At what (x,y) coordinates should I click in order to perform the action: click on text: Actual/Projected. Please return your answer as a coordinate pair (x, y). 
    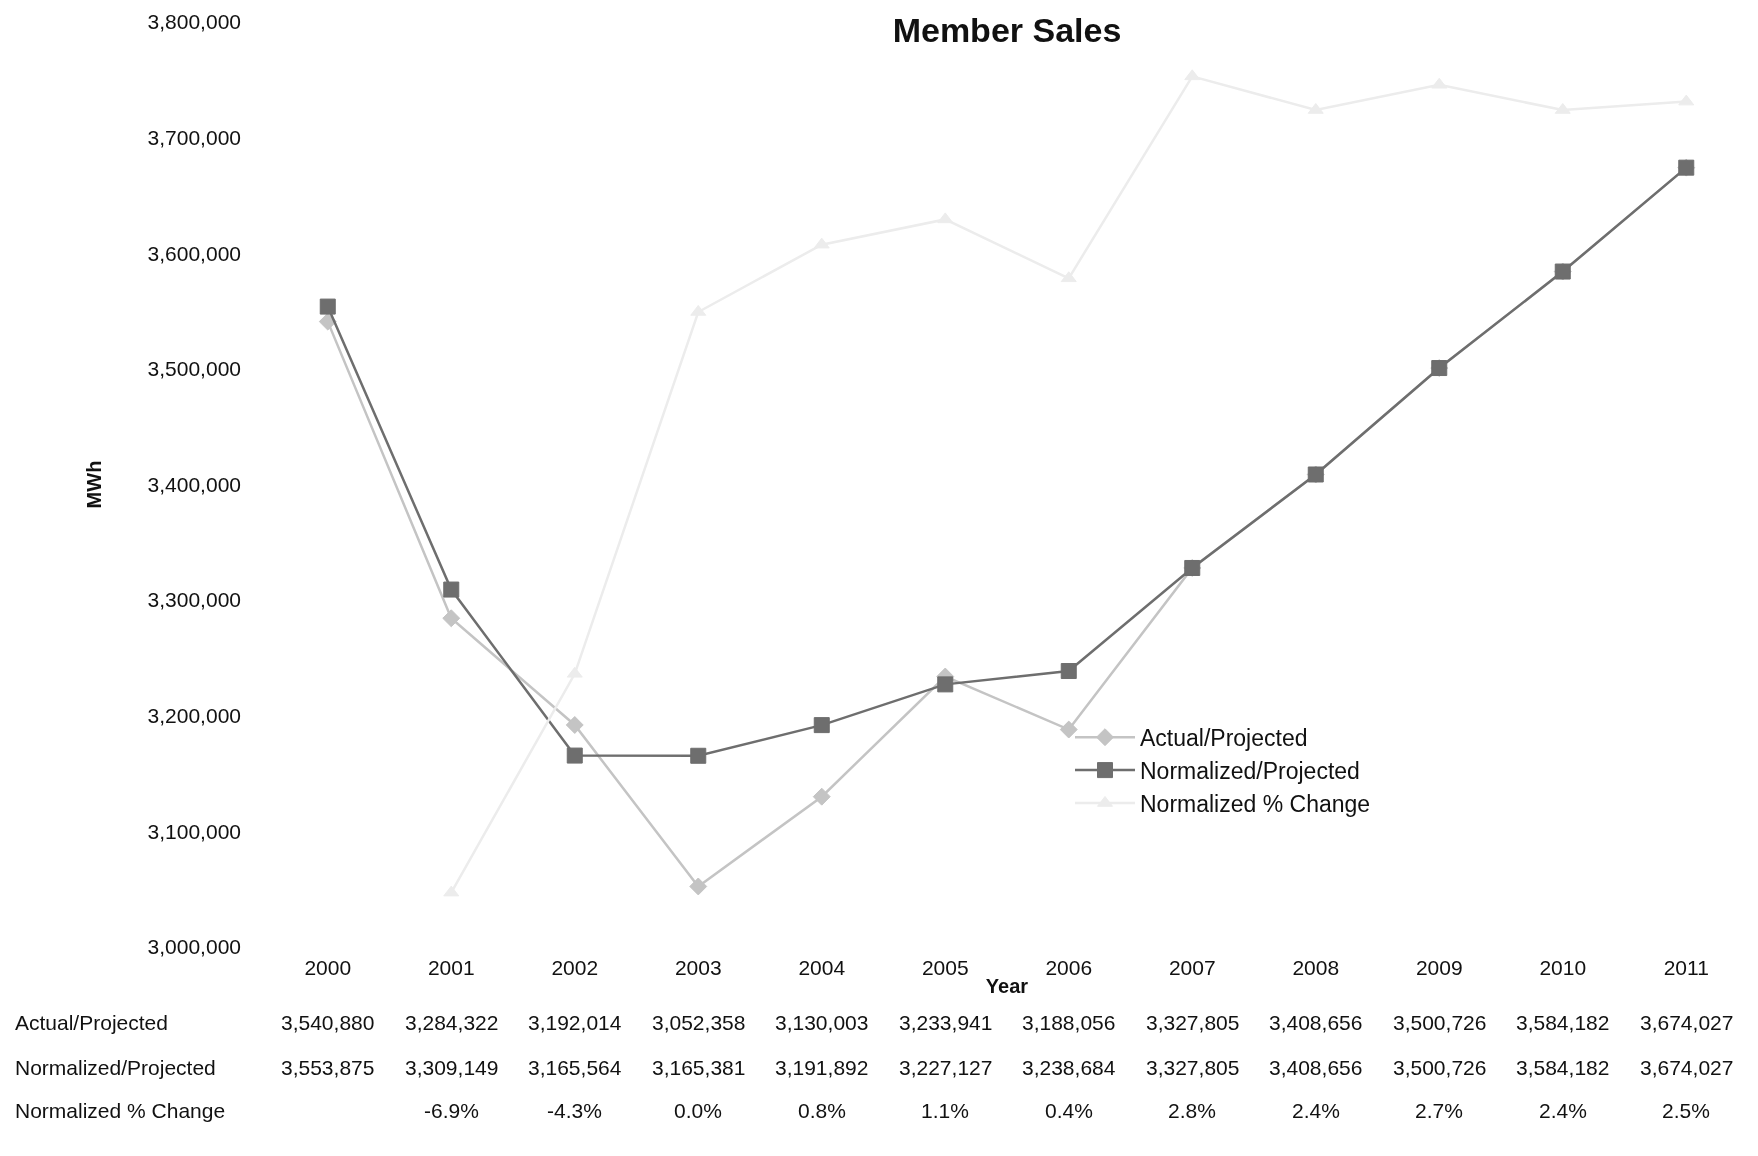
    Looking at the image, I should click on (91, 1022).